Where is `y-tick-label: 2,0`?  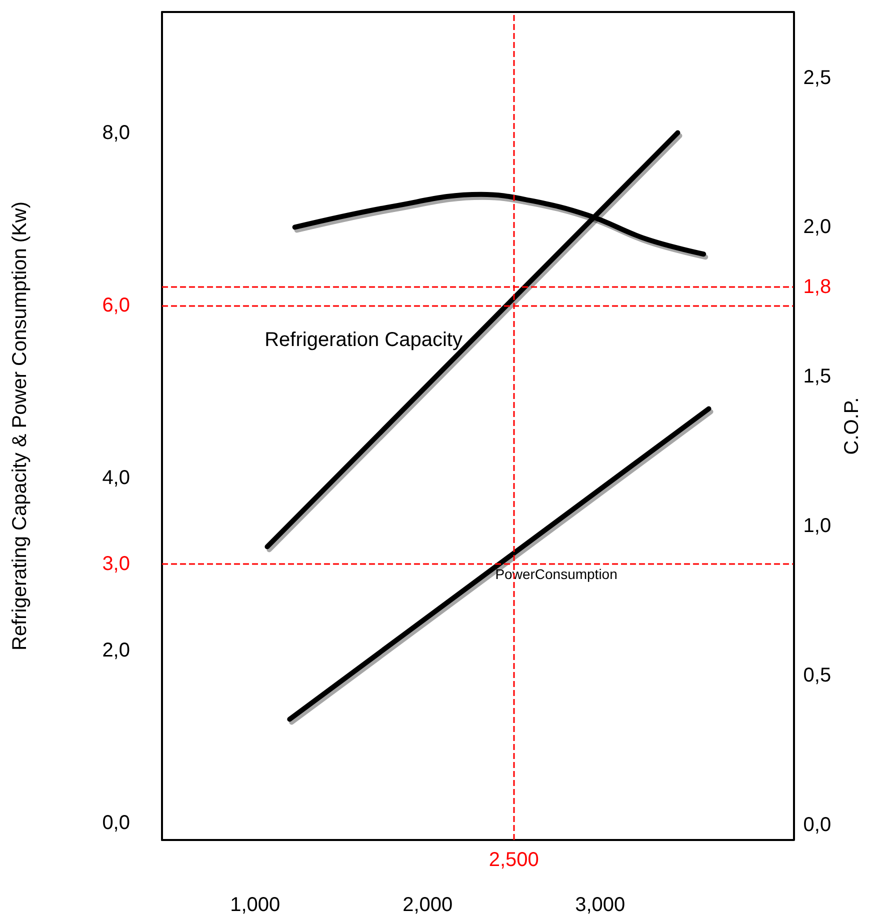 y-tick-label: 2,0 is located at coordinates (116, 650).